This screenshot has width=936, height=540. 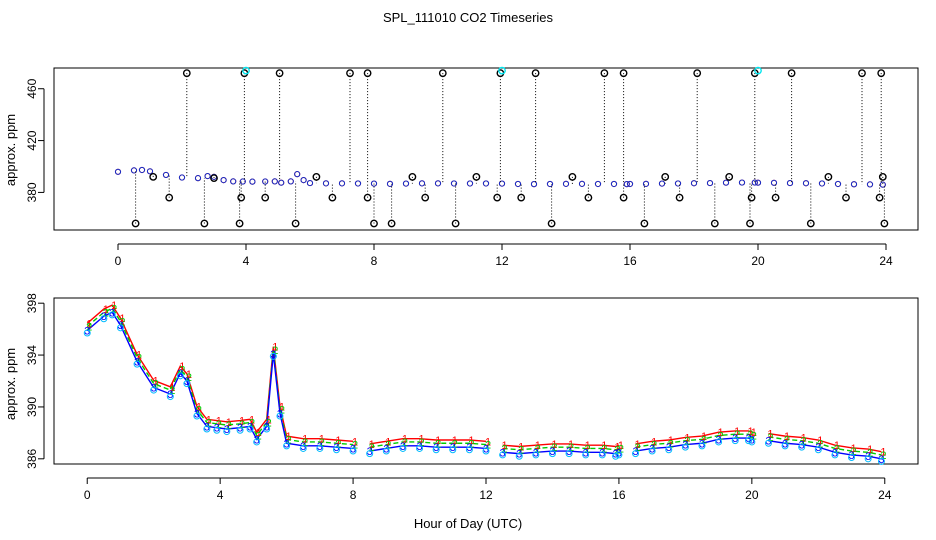 What do you see at coordinates (353, 495) in the screenshot?
I see `bottom-x-tick-label: 8` at bounding box center [353, 495].